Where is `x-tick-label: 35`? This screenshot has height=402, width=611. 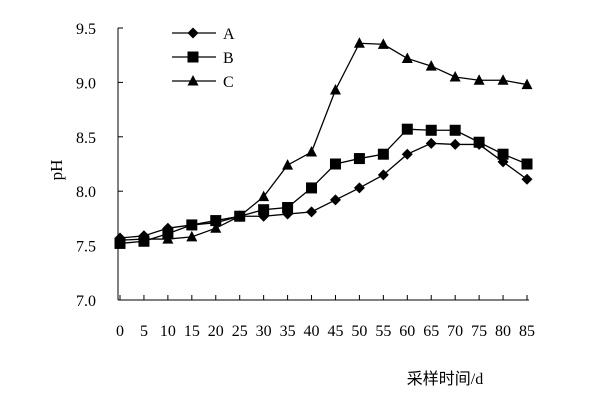 x-tick-label: 35 is located at coordinates (288, 331).